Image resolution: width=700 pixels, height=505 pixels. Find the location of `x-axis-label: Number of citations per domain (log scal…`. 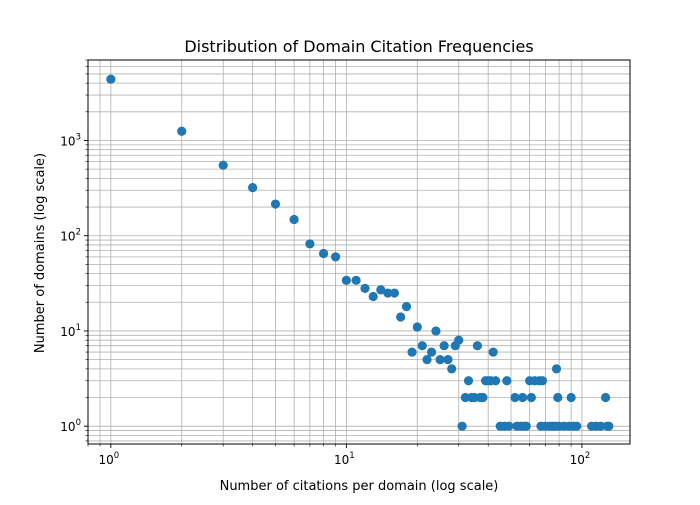

x-axis-label: Number of citations per domain (log scal… is located at coordinates (359, 486).